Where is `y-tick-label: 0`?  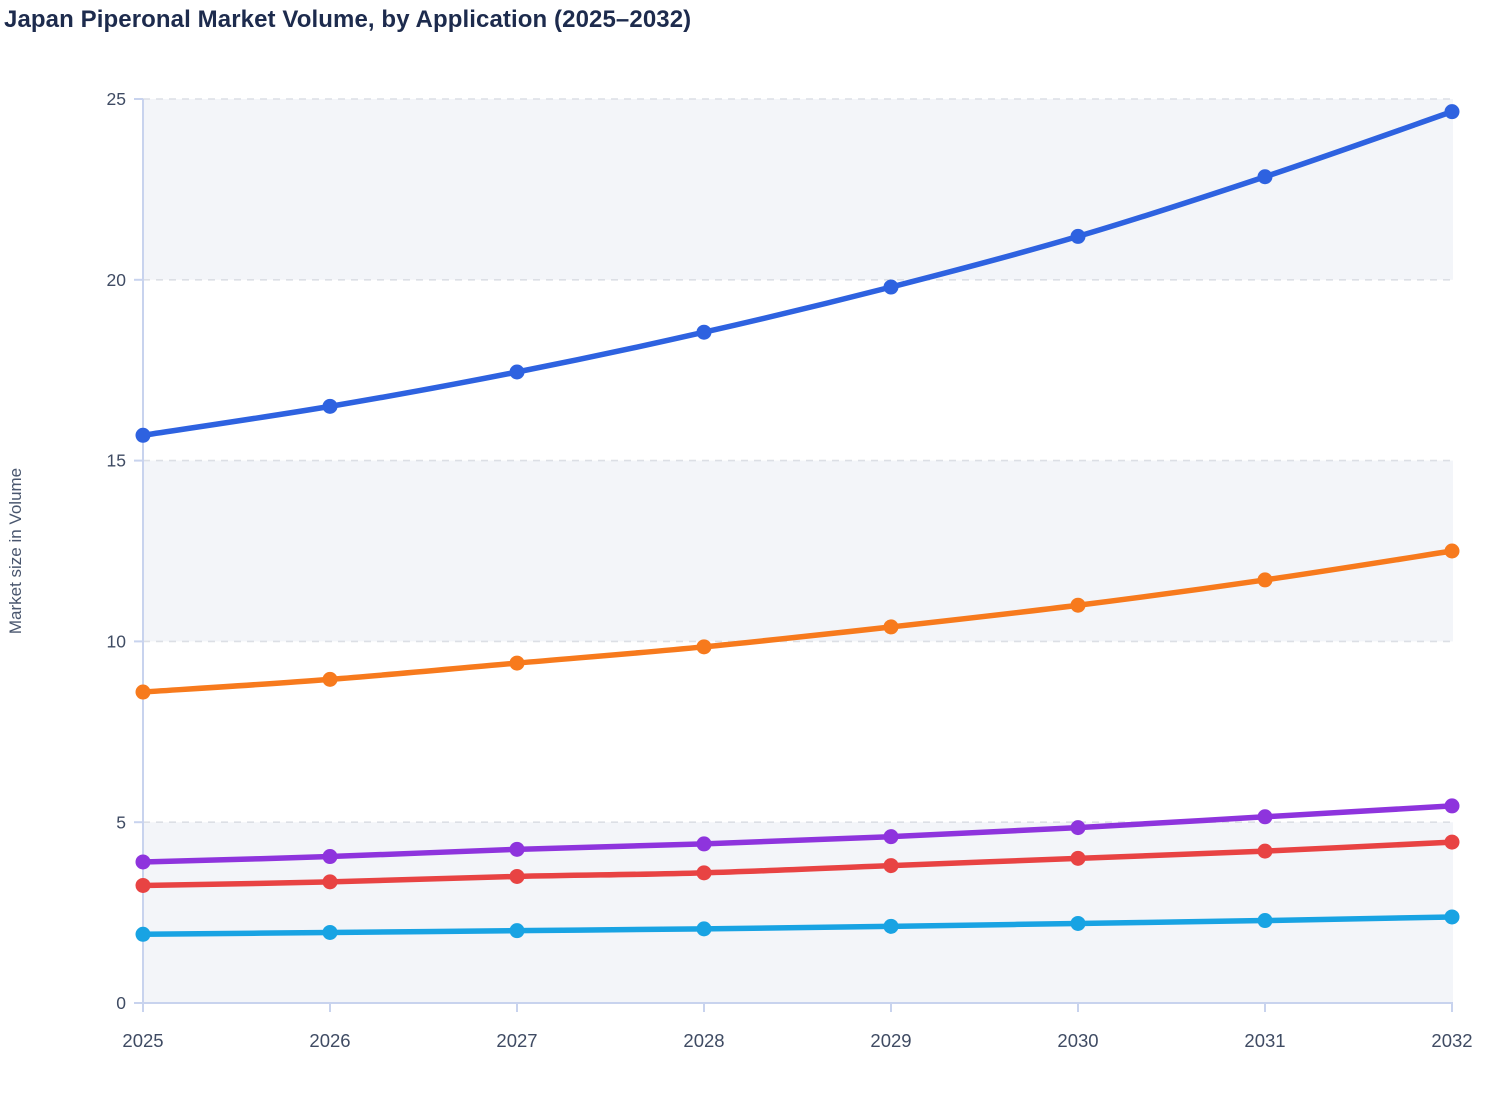 y-tick-label: 0 is located at coordinates (121, 1003).